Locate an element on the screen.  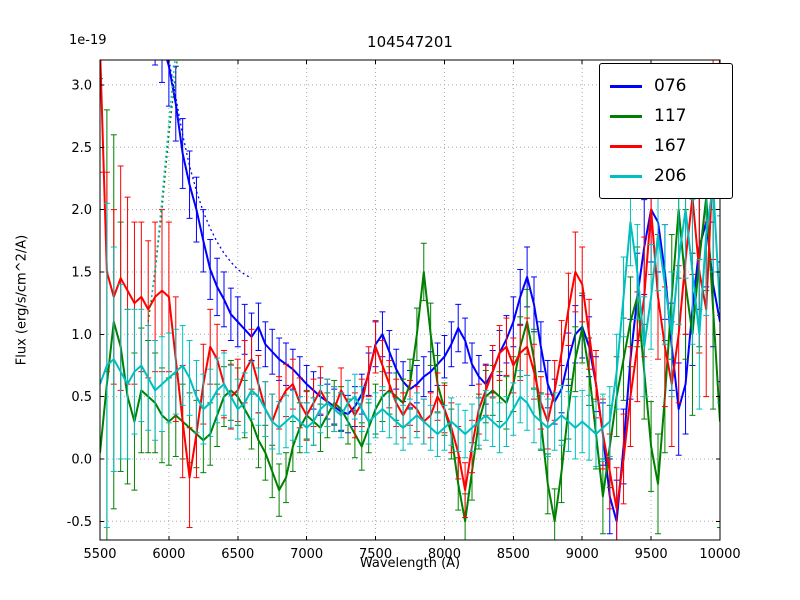
legend-item-117: 117 is located at coordinates (666, 116).